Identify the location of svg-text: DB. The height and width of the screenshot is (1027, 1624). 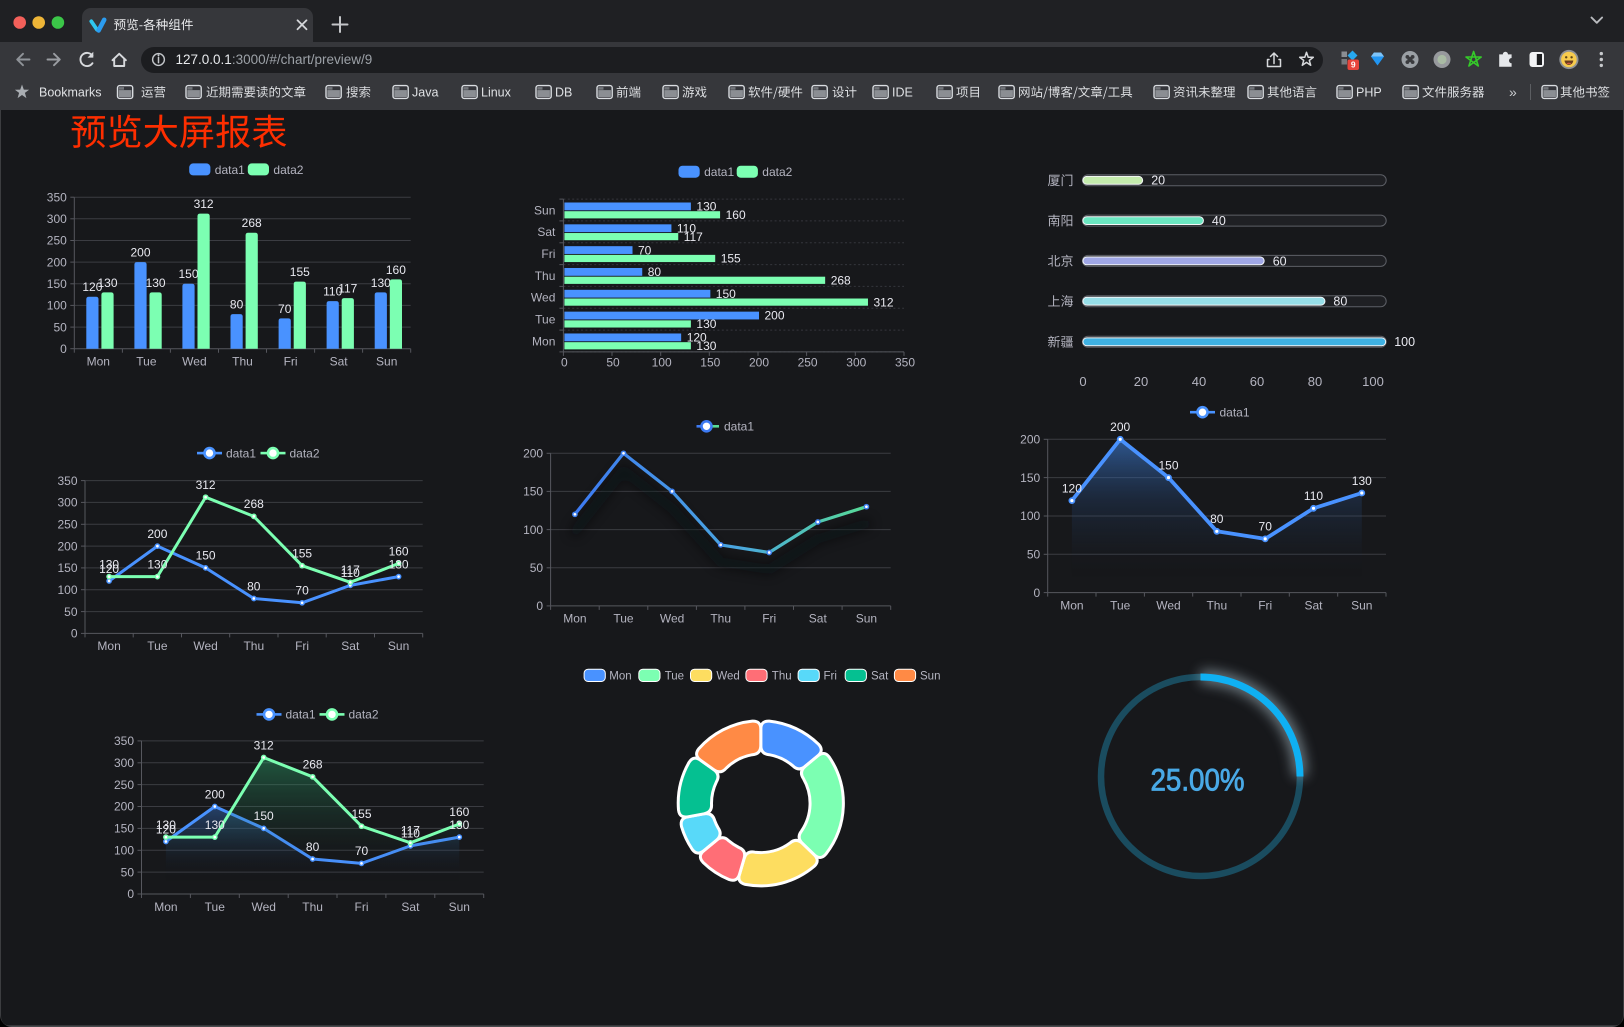
(563, 92).